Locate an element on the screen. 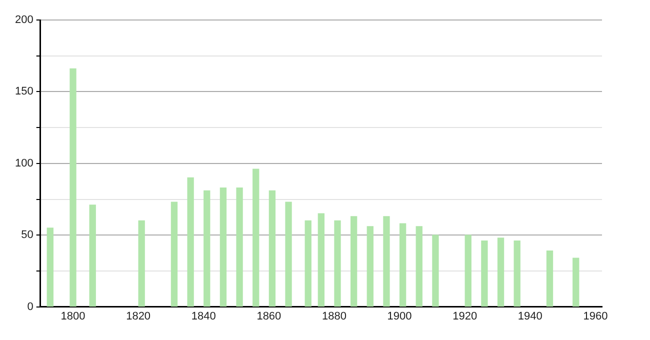  y-tick-label: 150 is located at coordinates (24, 92).